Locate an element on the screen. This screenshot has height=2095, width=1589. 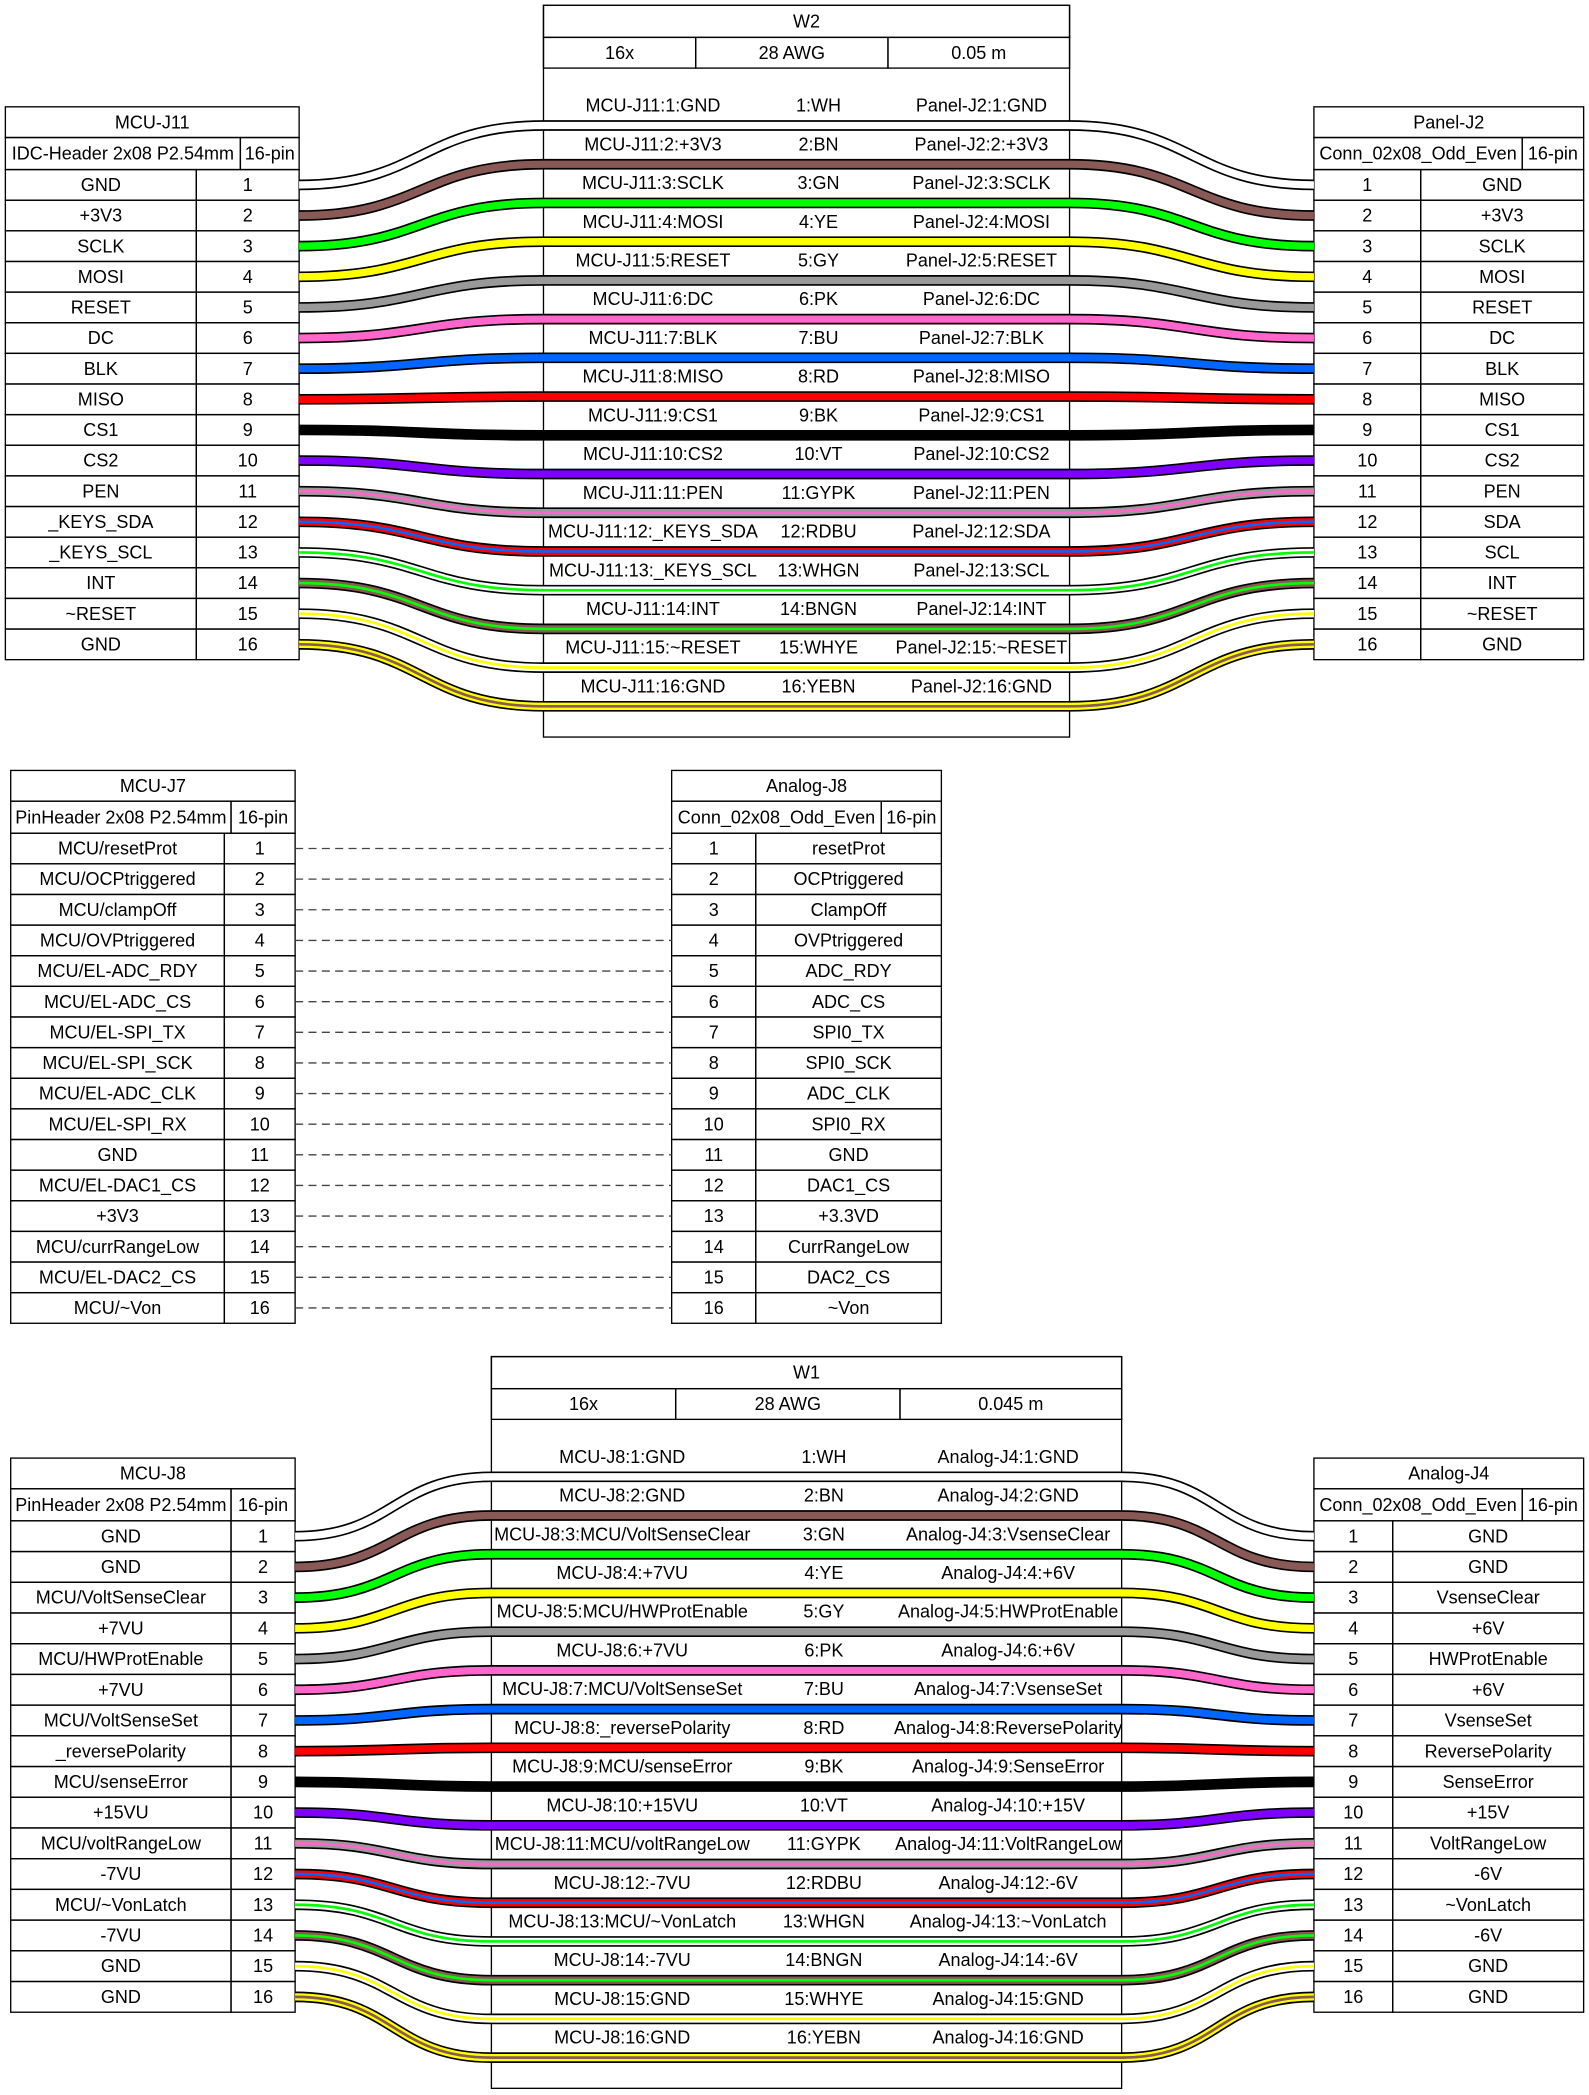
wire-to: Panel-J2:5:RESET is located at coordinates (981, 260).